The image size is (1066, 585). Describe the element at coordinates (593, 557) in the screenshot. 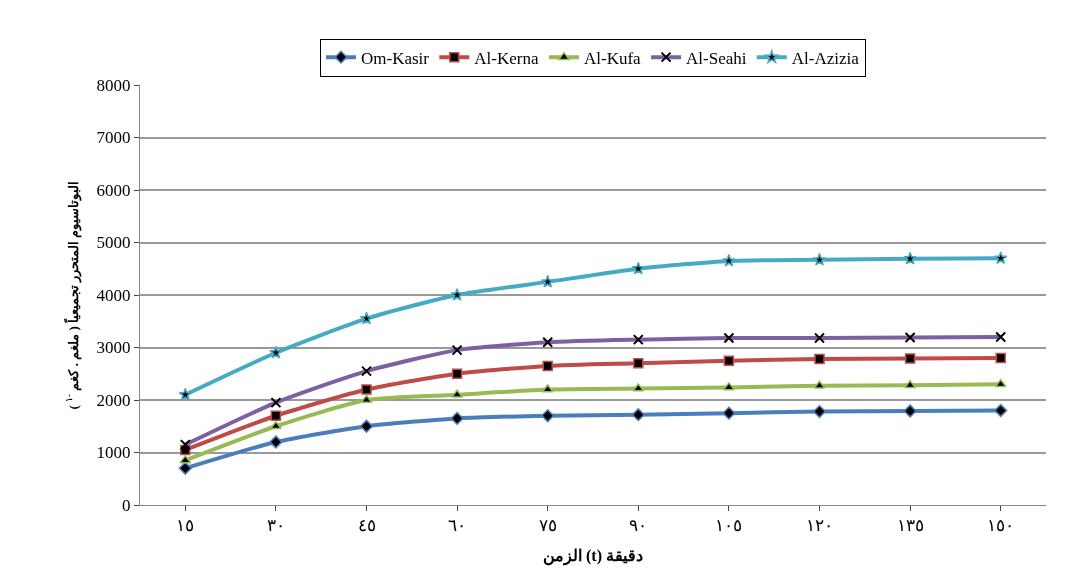

I see `x-axis-title: الزمن (t) دقيقة` at that location.